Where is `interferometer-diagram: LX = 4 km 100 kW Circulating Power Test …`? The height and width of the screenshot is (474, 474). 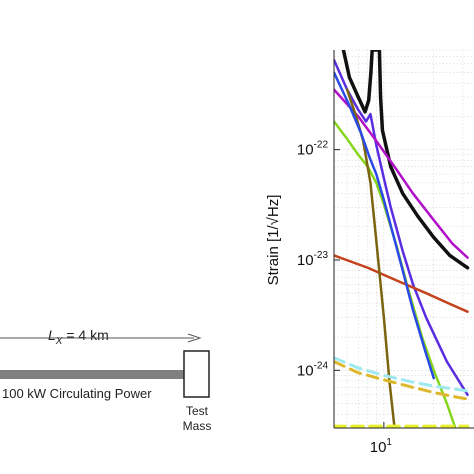
interferometer-diagram: LX = 4 km 100 kW Circulating Power Test … is located at coordinates (105, 380).